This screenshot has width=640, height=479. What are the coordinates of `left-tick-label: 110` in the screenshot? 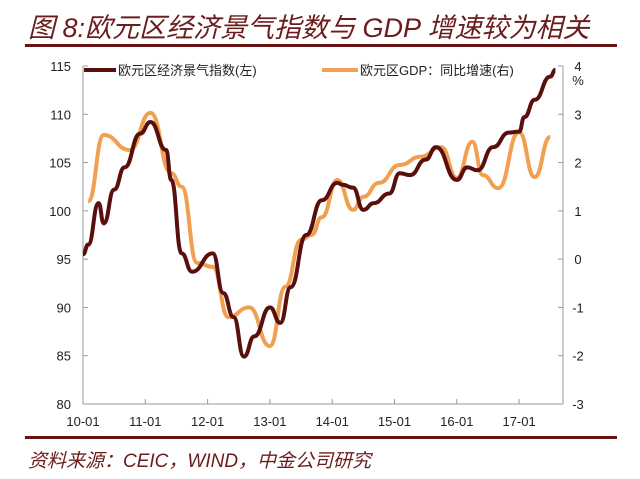 It's located at (60, 114).